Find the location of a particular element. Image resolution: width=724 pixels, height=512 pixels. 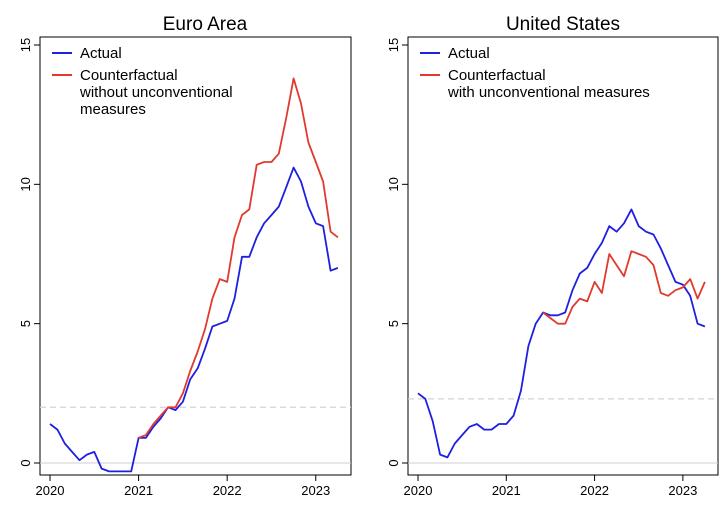

chart-title: Euro Area is located at coordinates (205, 24).